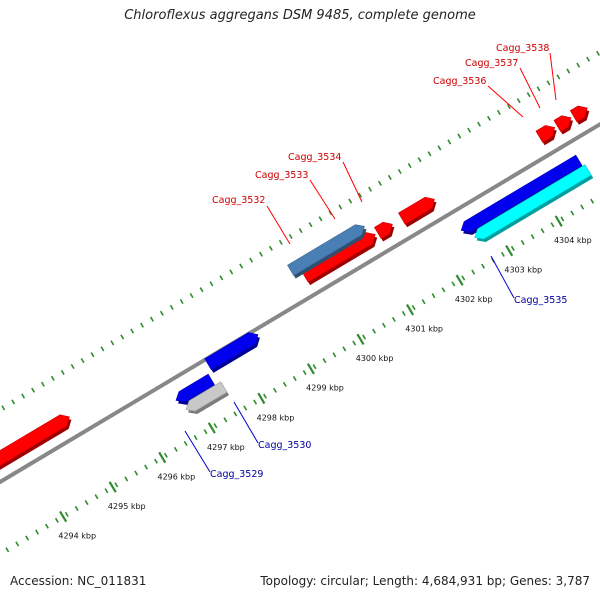 The image size is (600, 600). What do you see at coordinates (573, 230) in the screenshot?
I see `scale-tick: 4304 kbp` at bounding box center [573, 230].